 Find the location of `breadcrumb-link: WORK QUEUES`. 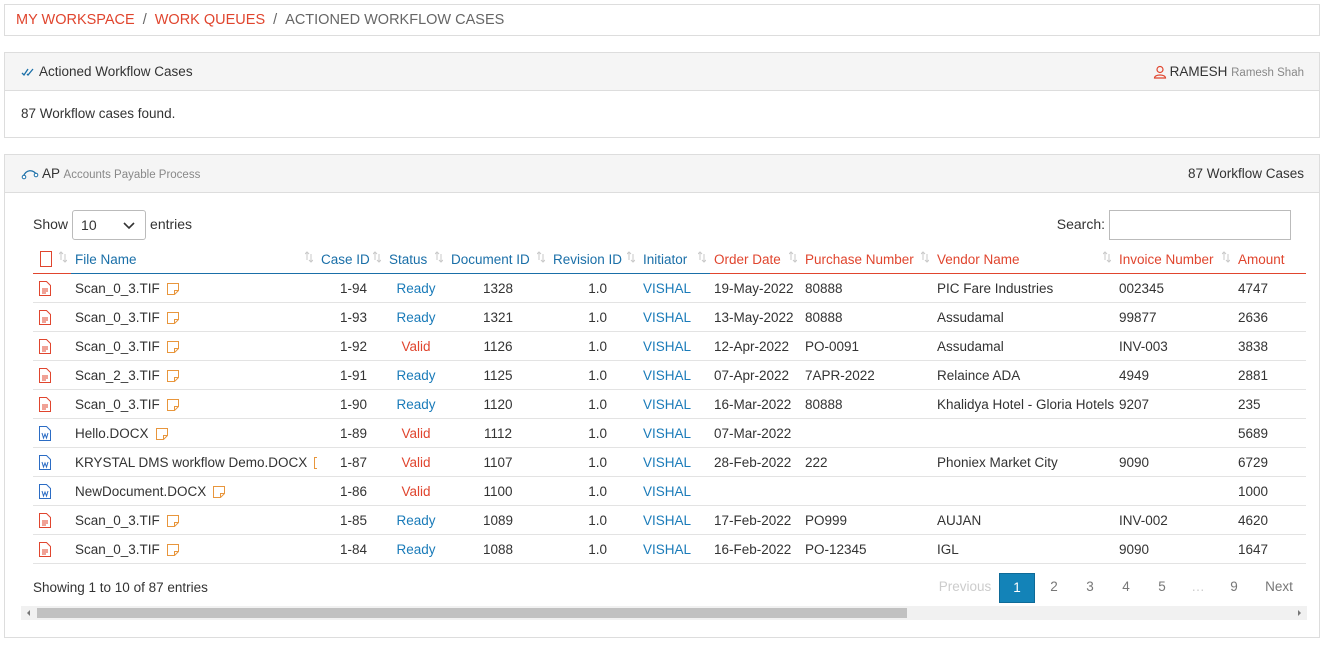

breadcrumb-link: WORK QUEUES is located at coordinates (210, 20).